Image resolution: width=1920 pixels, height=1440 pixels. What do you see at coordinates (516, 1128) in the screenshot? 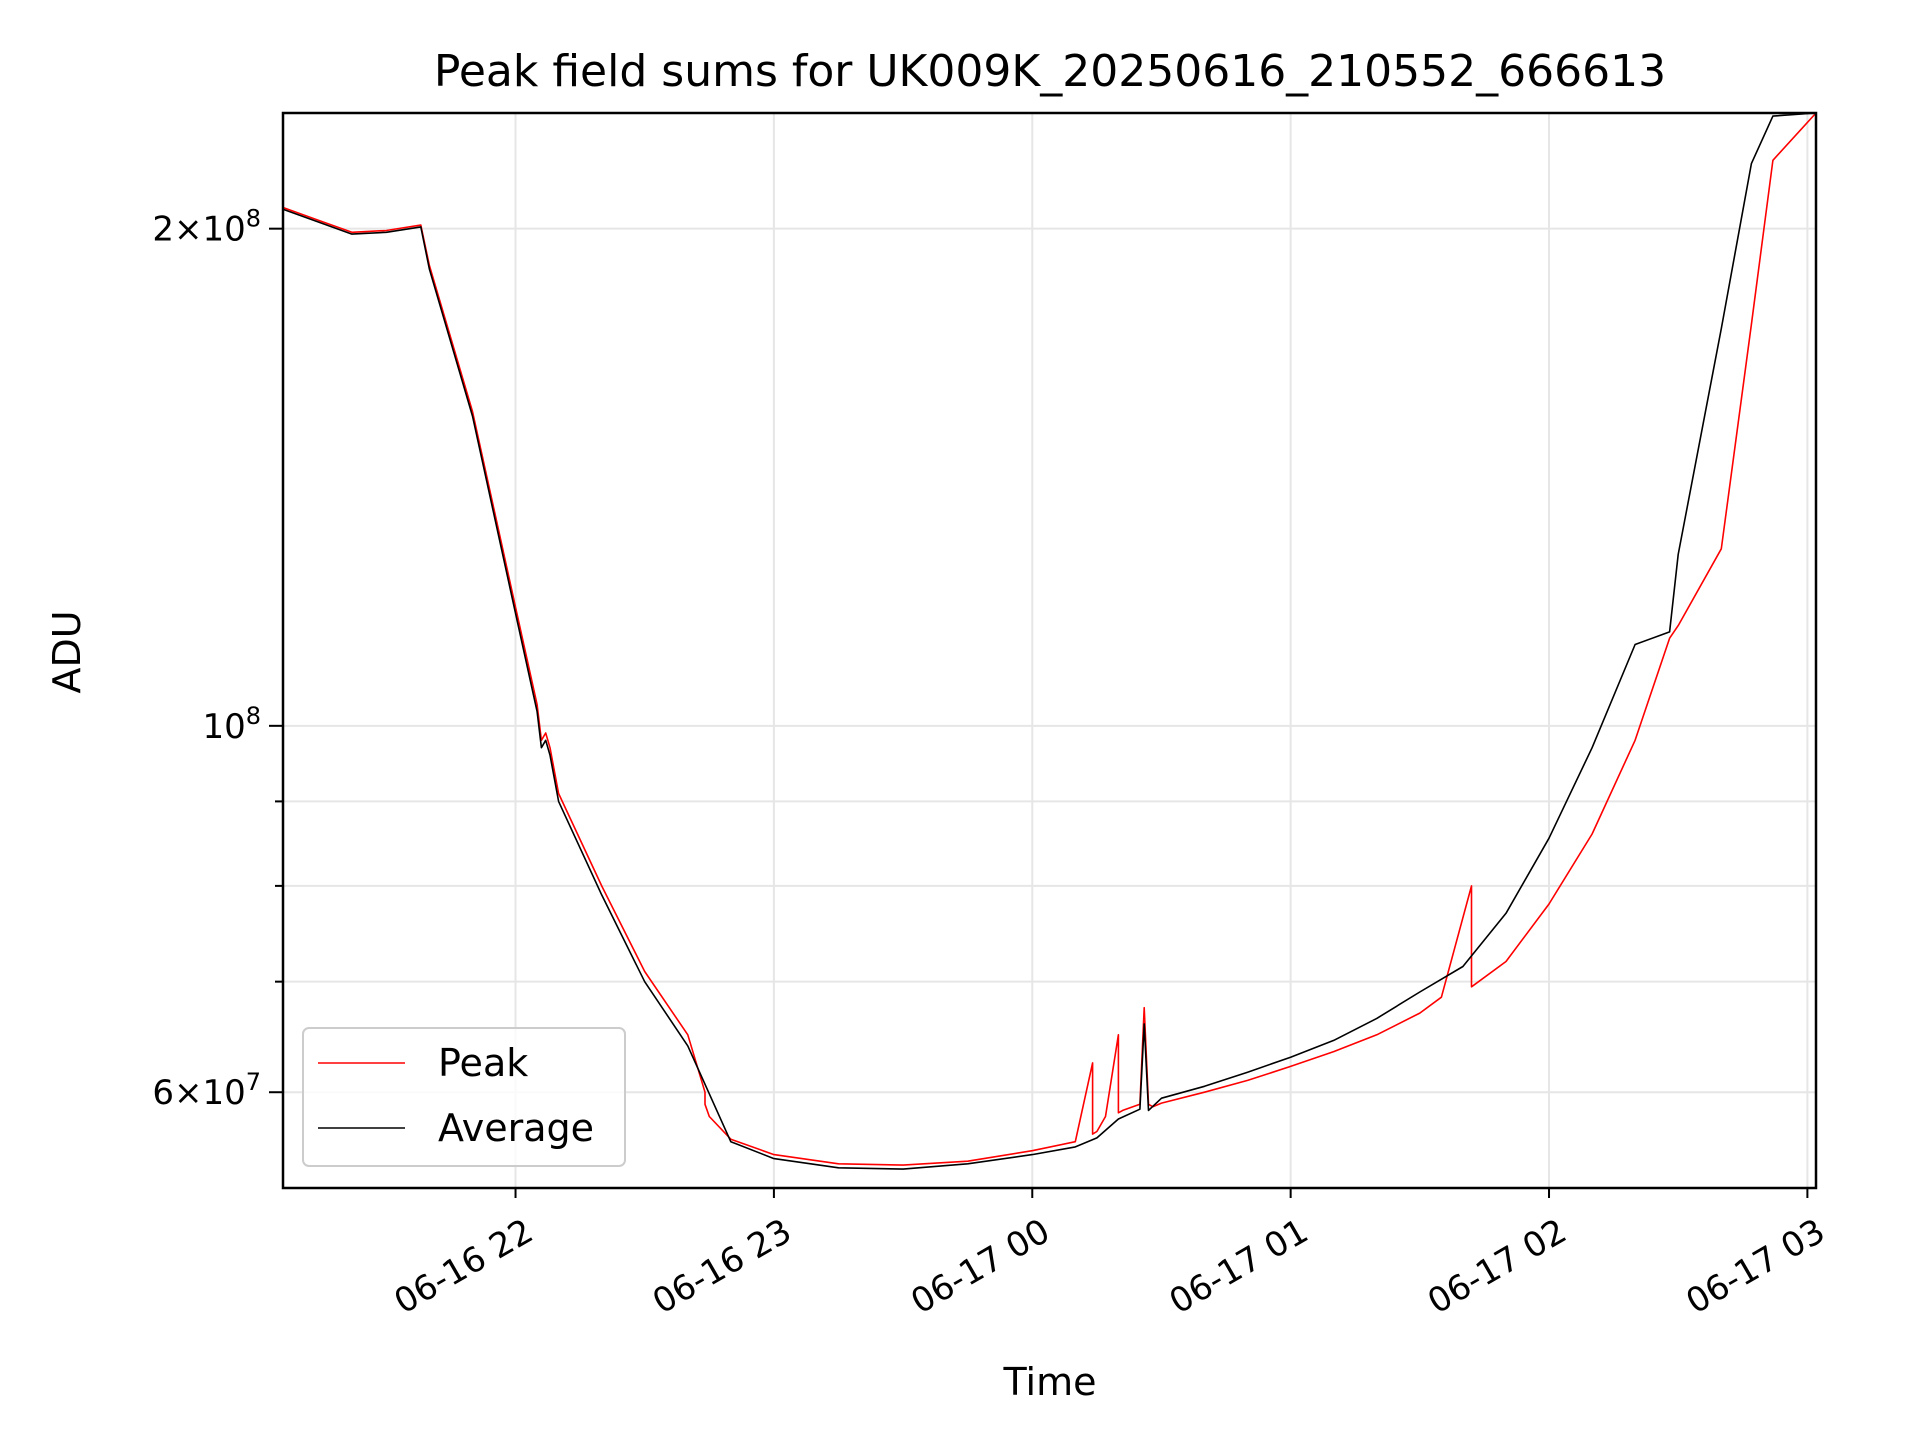
I see `legend-label-average: Average` at bounding box center [516, 1128].